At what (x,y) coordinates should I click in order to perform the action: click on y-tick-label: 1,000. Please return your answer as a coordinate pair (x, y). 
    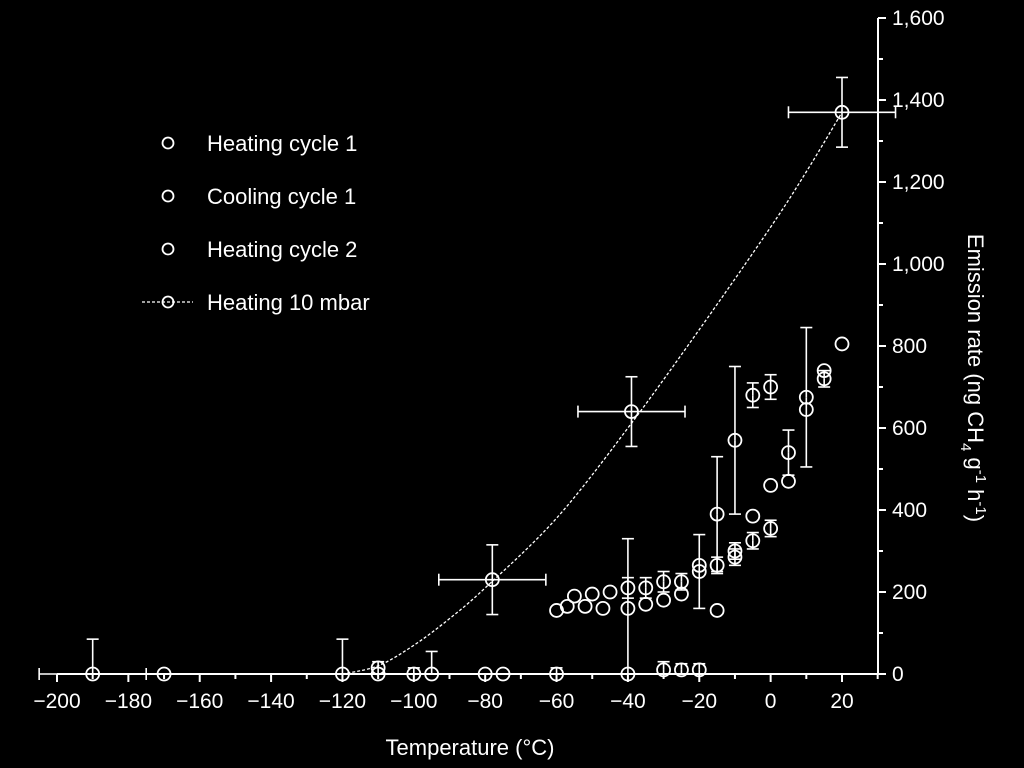
    Looking at the image, I should click on (918, 264).